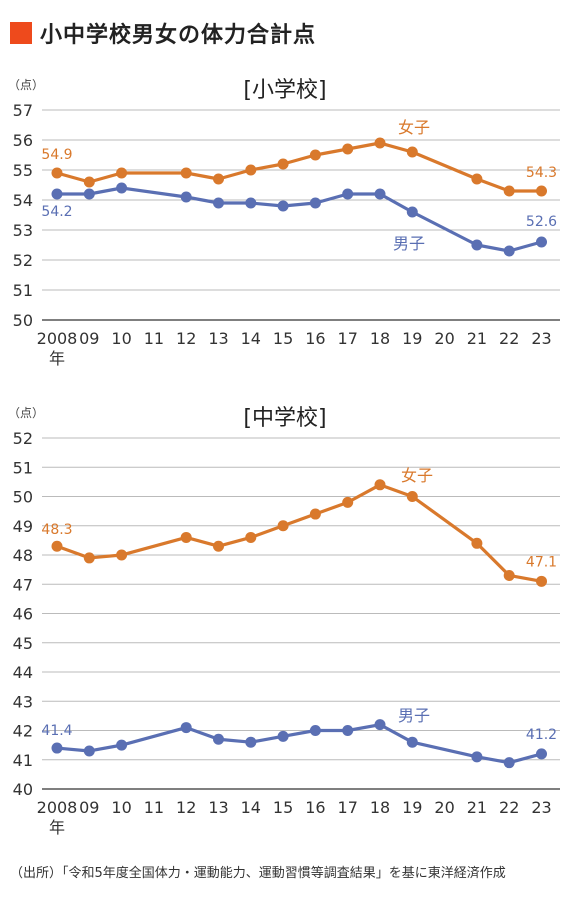  Describe the element at coordinates (380, 338) in the screenshot. I see `elementary-x-tick-label: 18` at that location.